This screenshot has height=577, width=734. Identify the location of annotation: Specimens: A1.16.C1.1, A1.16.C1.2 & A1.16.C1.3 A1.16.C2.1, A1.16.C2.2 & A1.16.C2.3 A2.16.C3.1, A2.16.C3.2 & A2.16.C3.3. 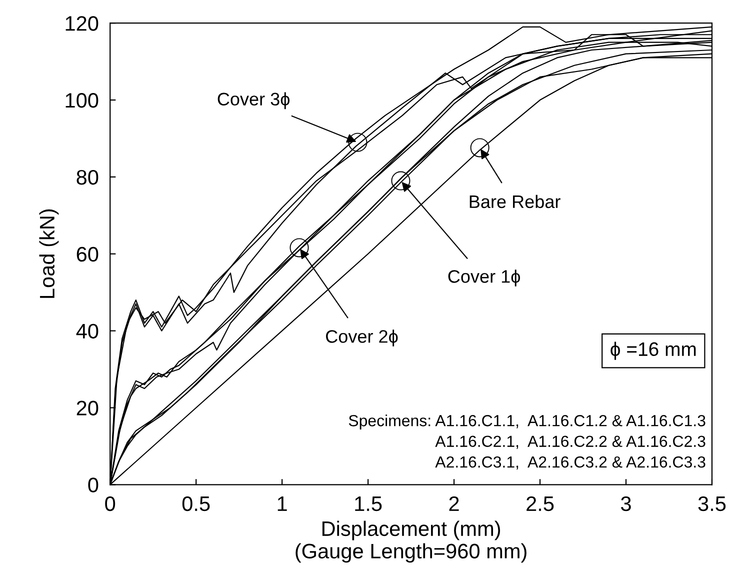
(527, 442).